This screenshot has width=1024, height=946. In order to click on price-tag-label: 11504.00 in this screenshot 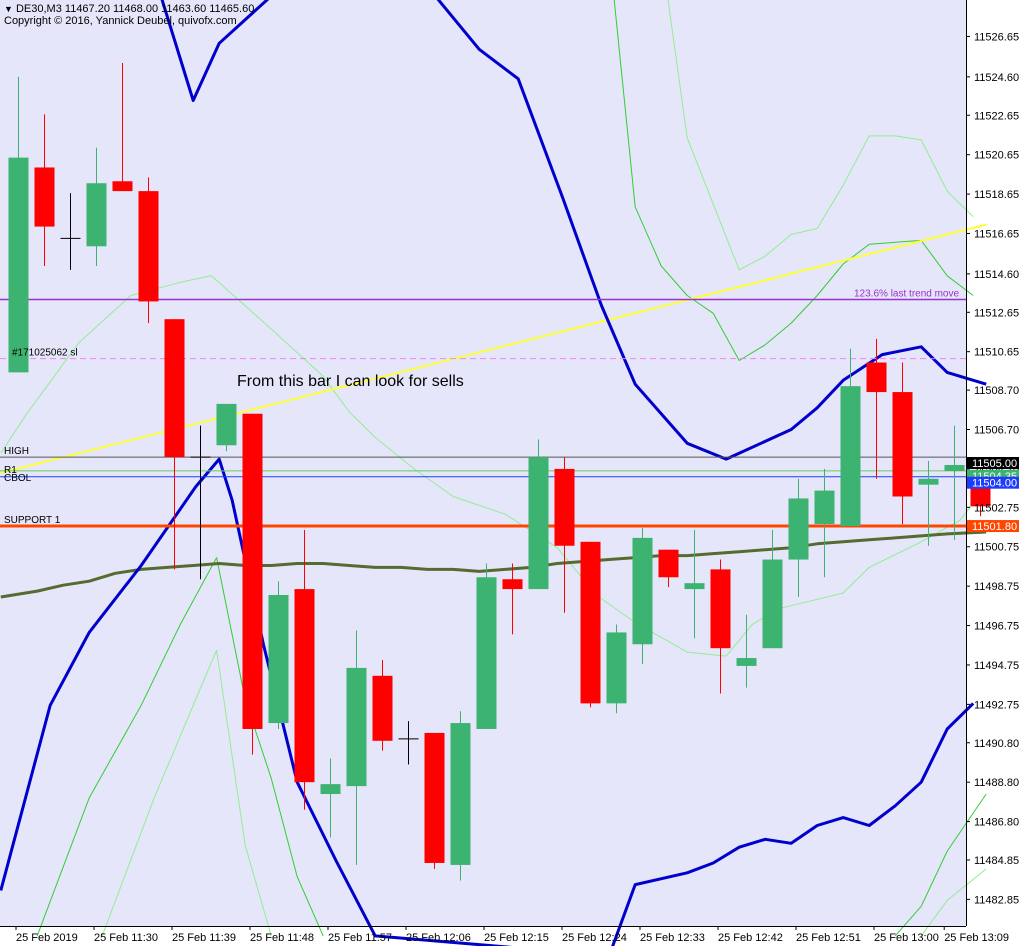, I will do `click(994, 484)`.